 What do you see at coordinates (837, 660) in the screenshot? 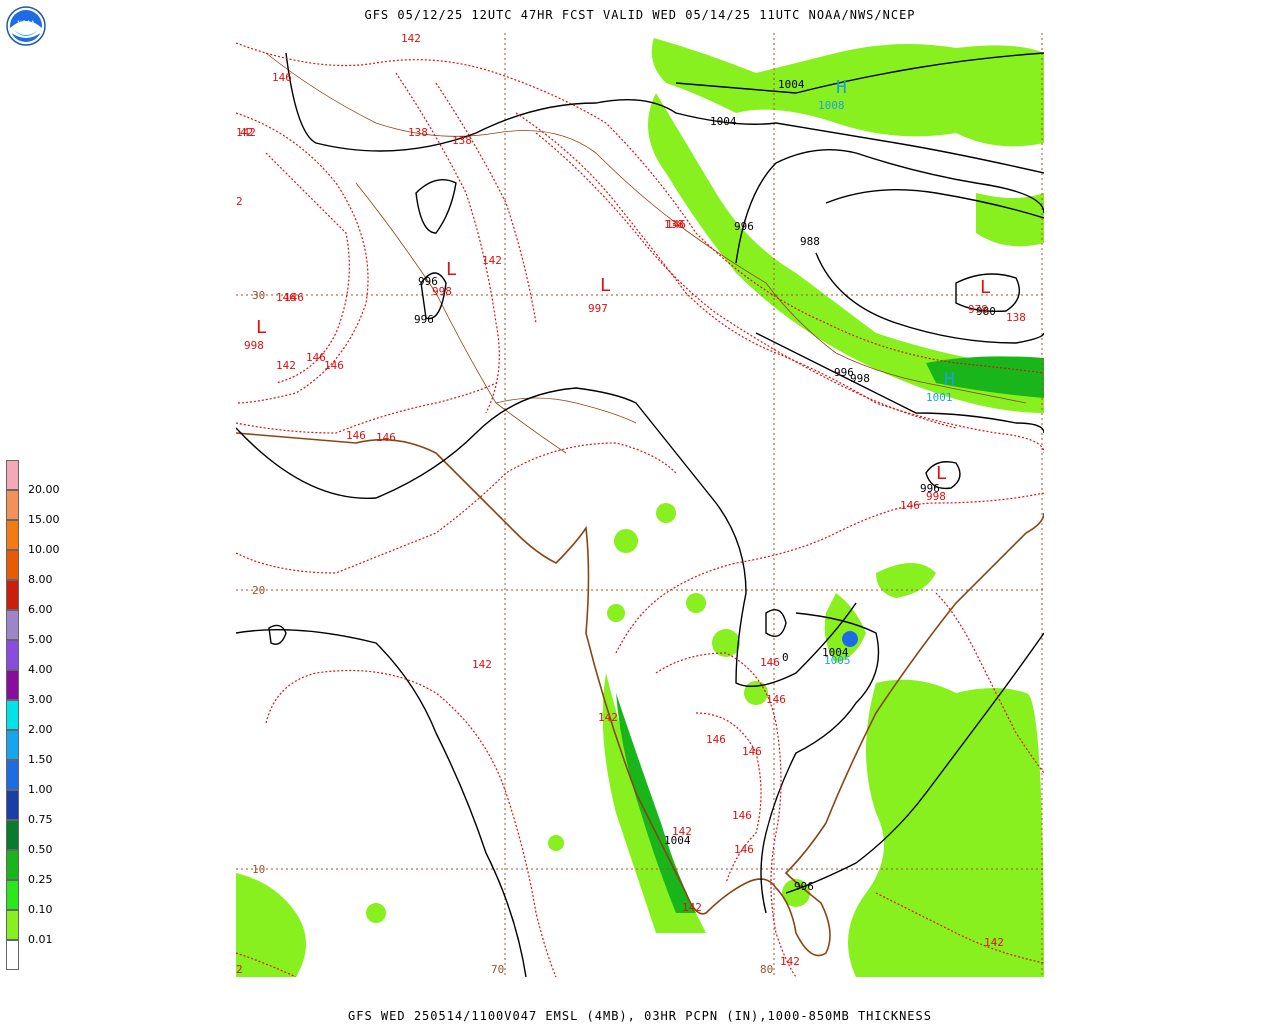
I see `high-value: 1005` at bounding box center [837, 660].